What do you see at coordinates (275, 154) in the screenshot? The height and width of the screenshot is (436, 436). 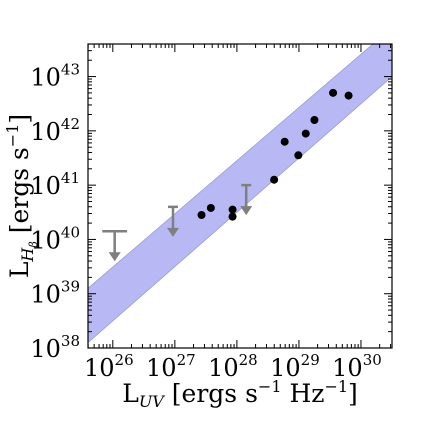 I see `data-points-layer` at bounding box center [275, 154].